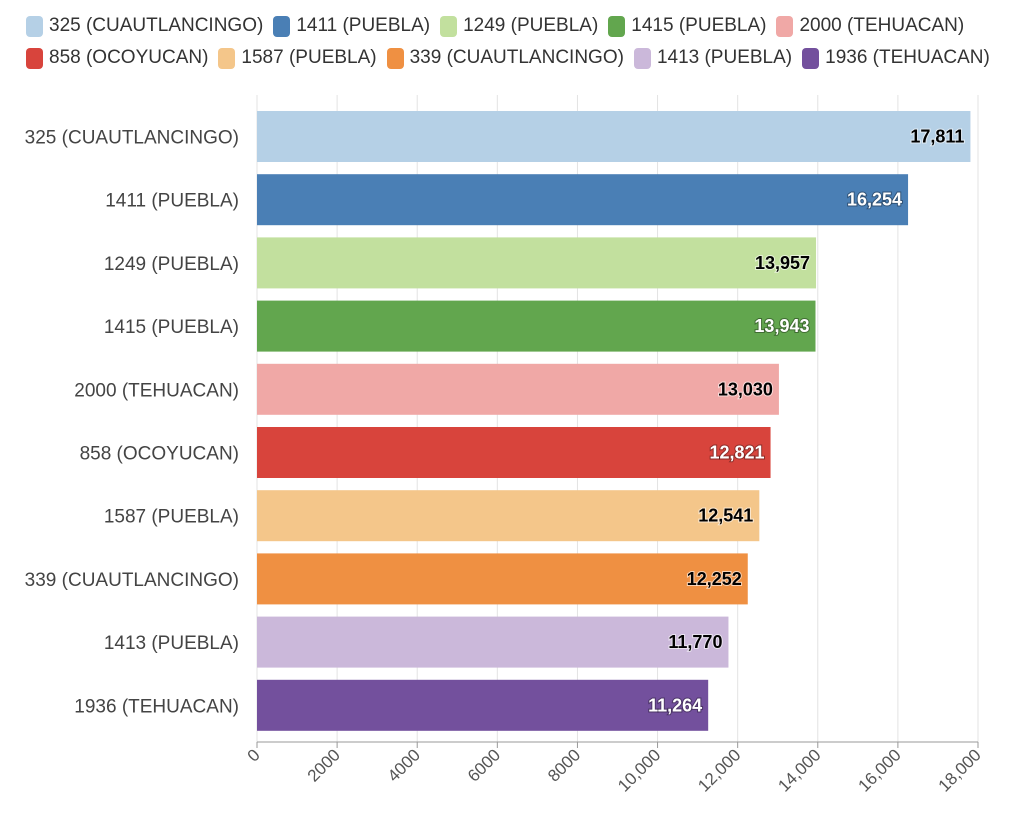 The width and height of the screenshot is (1024, 824). What do you see at coordinates (404, 765) in the screenshot?
I see `x-tick-label: 4000` at bounding box center [404, 765].